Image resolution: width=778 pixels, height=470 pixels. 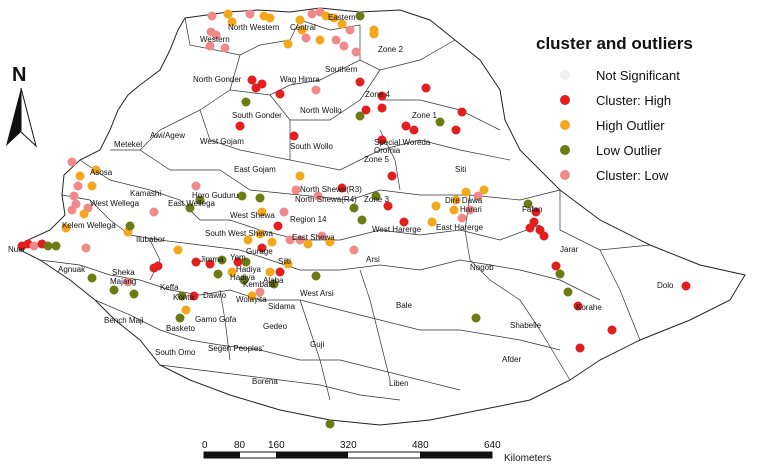 I want to click on zone-label: North Gonder, so click(x=217, y=79).